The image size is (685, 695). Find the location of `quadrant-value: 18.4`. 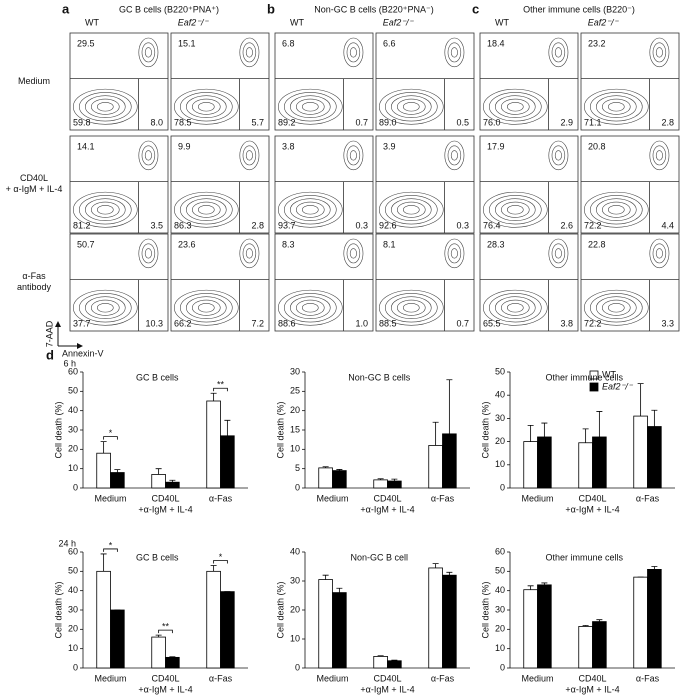

quadrant-value: 18.4 is located at coordinates (496, 43).